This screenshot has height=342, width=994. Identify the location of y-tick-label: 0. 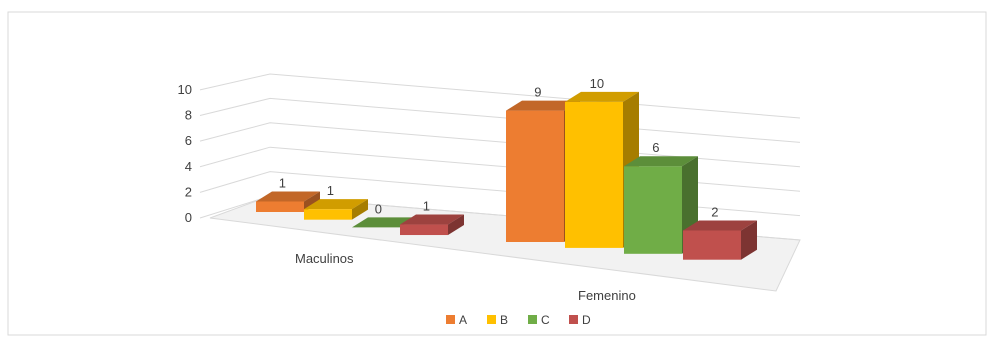
(188, 217).